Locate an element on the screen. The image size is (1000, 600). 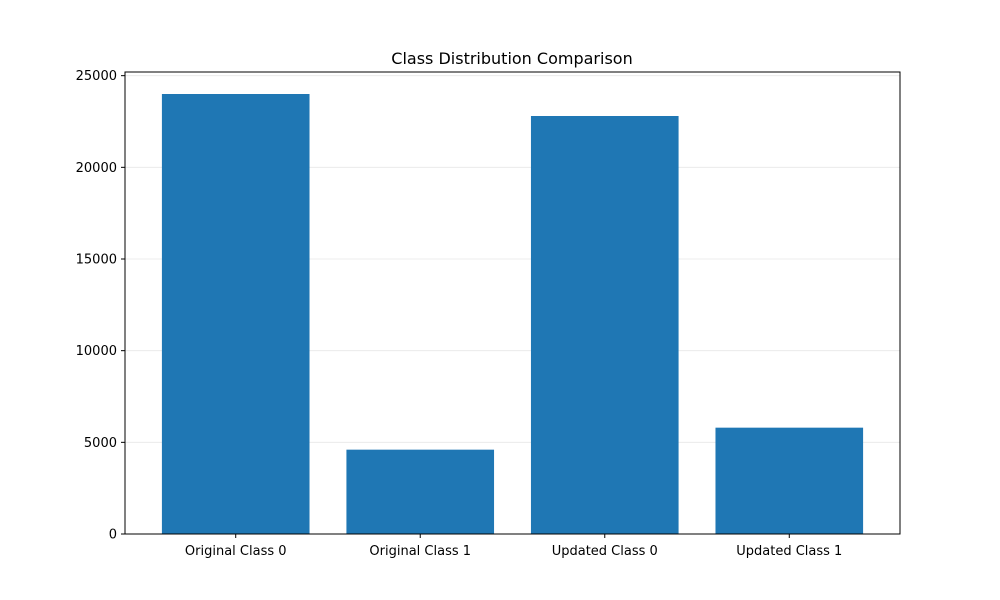
chart-title: Class Distribution Comparison is located at coordinates (511, 58).